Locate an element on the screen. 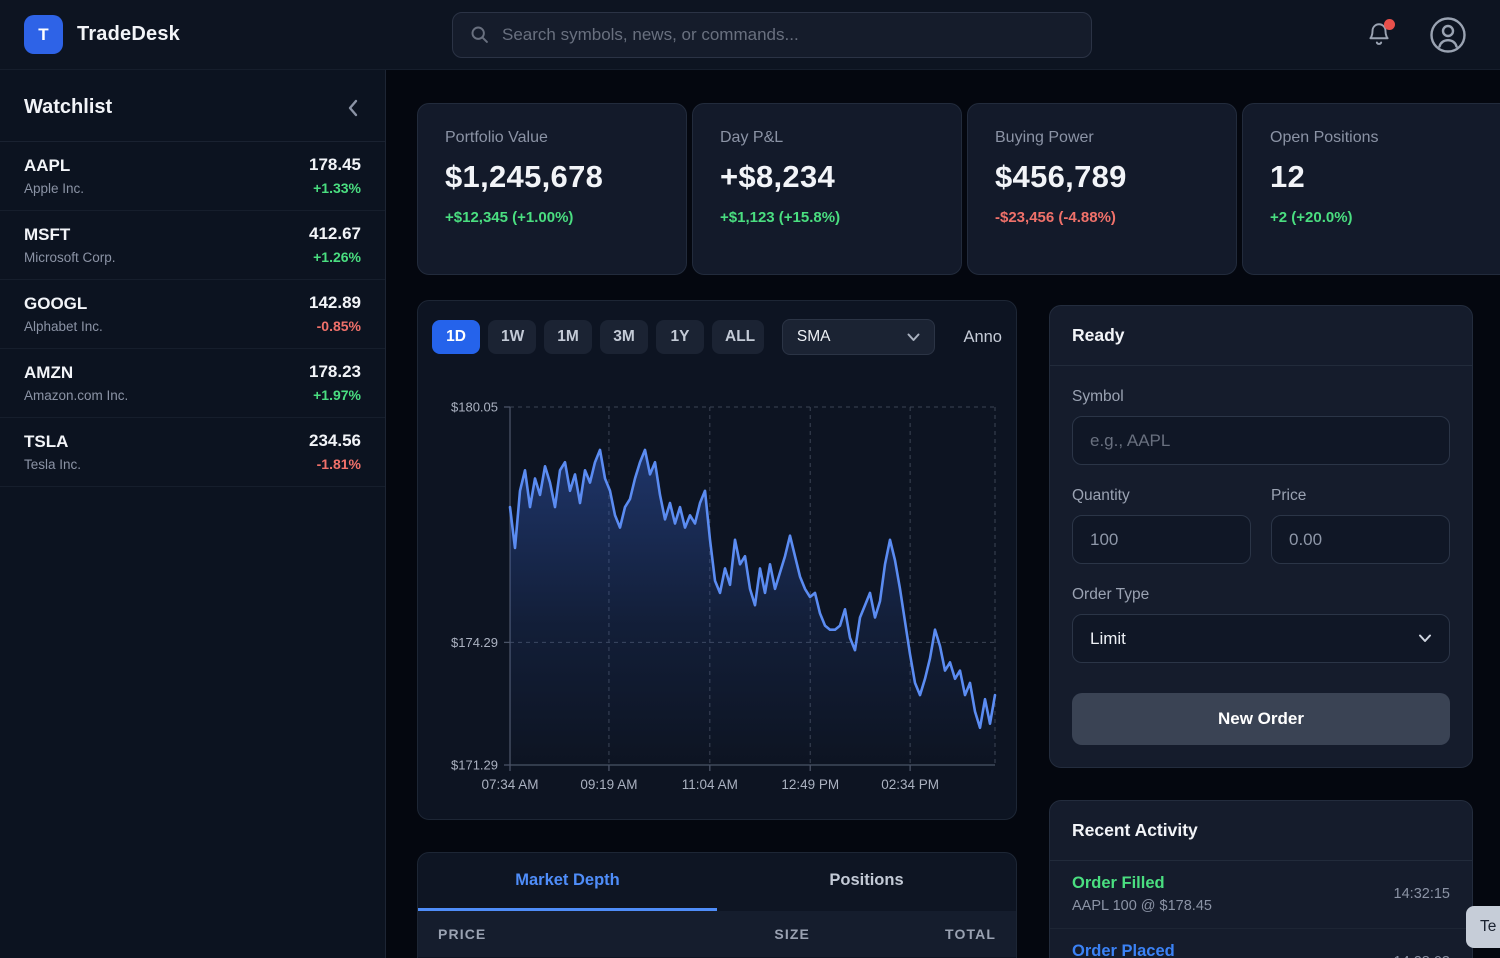 The height and width of the screenshot is (958, 1500). order-type-label: Order Type is located at coordinates (1111, 594).